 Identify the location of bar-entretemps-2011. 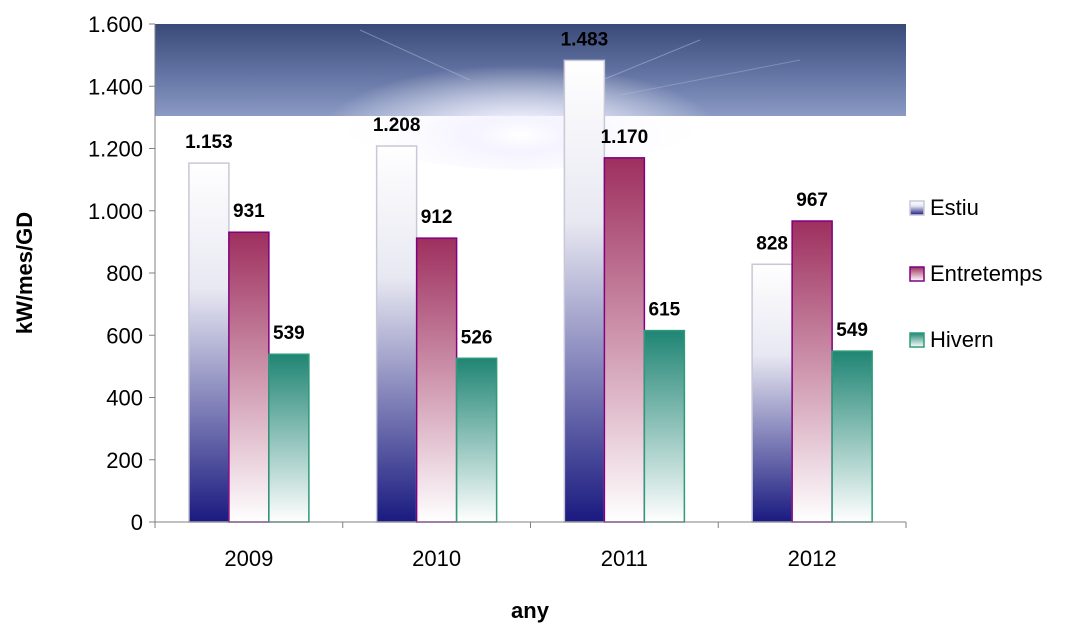
(624, 340).